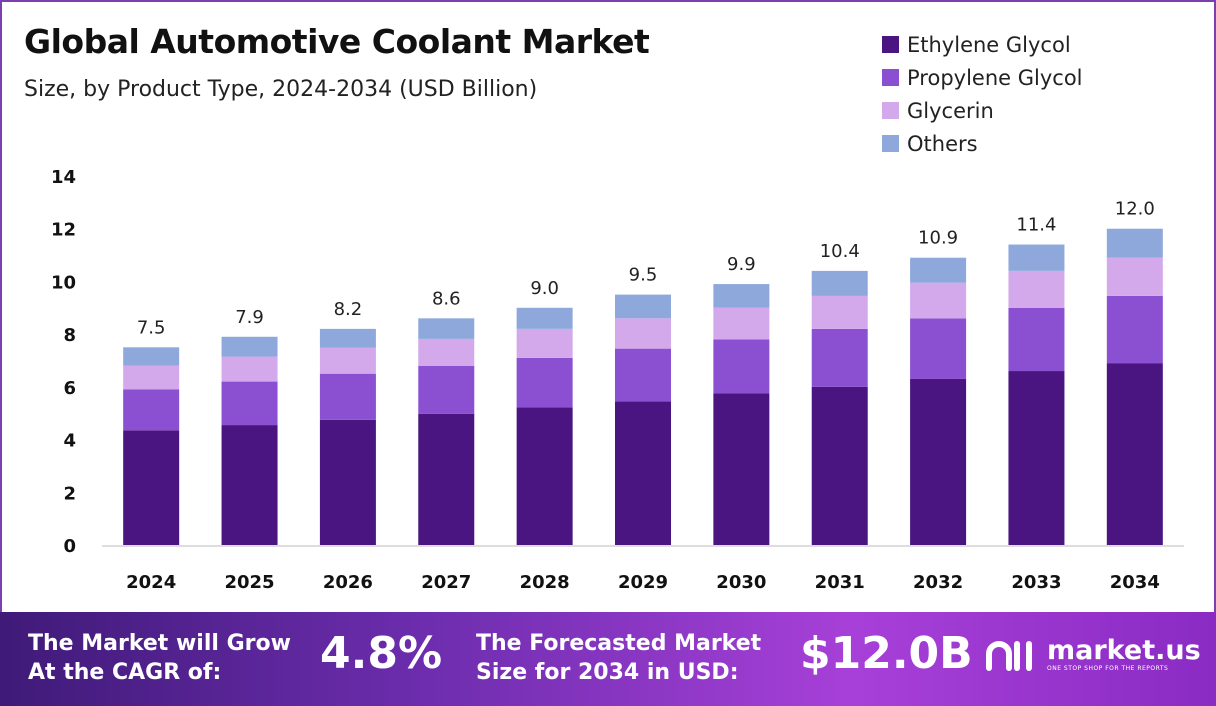 The width and height of the screenshot is (1216, 706). What do you see at coordinates (125, 672) in the screenshot?
I see `cagr-label-line-2: At the CAGR of:` at bounding box center [125, 672].